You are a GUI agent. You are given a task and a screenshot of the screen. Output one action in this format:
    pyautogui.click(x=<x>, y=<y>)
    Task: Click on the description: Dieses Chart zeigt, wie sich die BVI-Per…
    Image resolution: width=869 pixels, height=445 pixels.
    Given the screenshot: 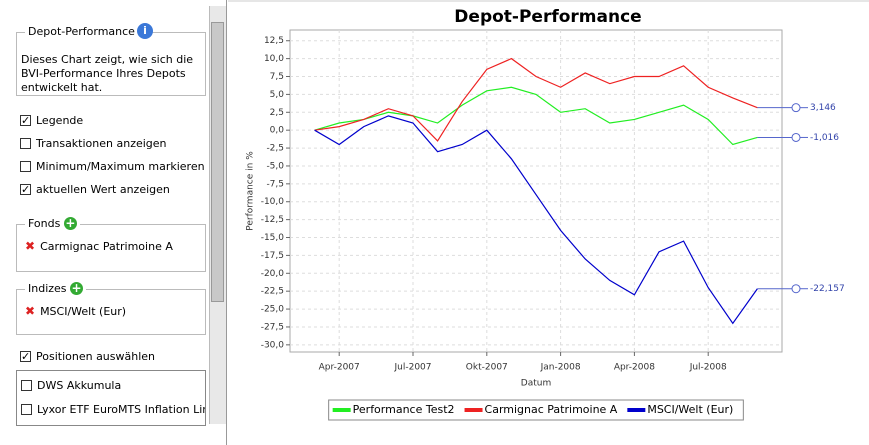 What is the action you would take?
    pyautogui.click(x=107, y=73)
    